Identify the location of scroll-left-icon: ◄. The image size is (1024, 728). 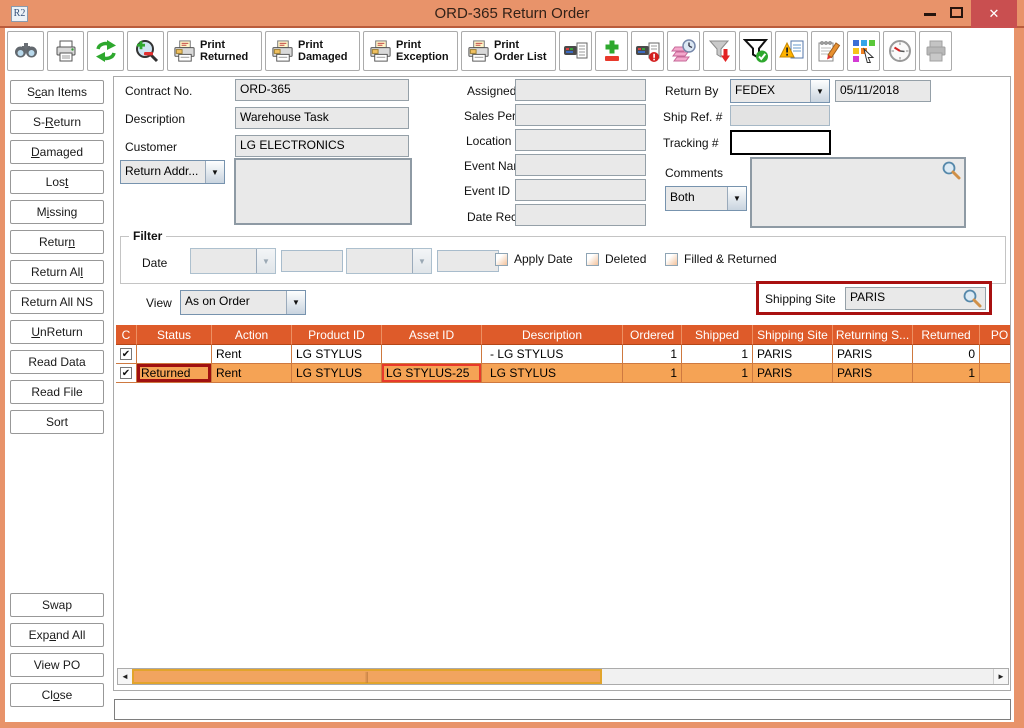
(125, 676).